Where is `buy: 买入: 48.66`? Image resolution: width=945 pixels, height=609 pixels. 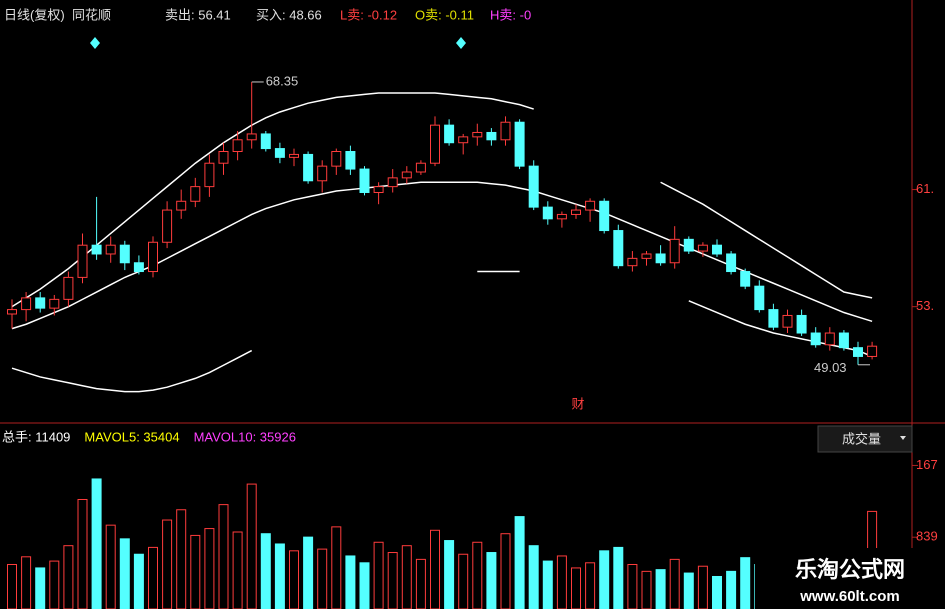
buy: 买入: 48.66 is located at coordinates (289, 14).